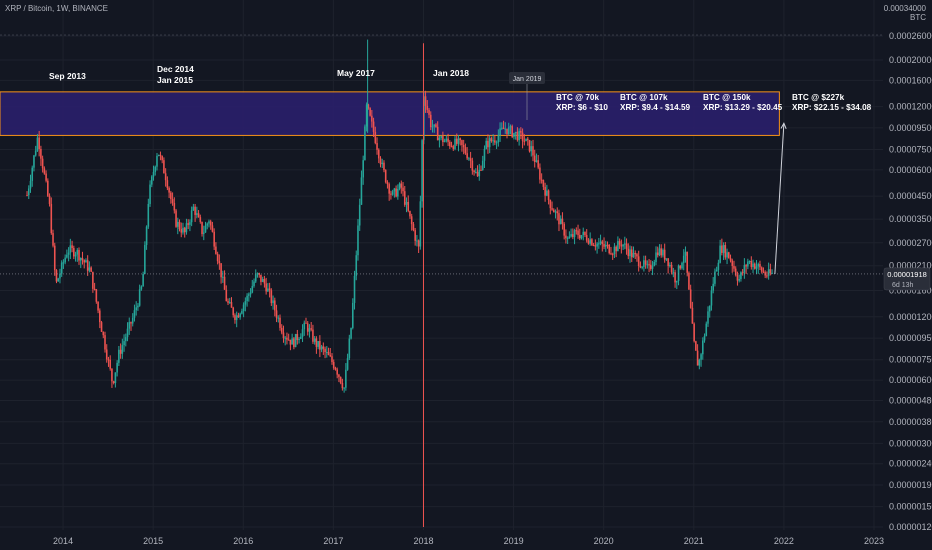 The image size is (932, 550). Describe the element at coordinates (910, 464) in the screenshot. I see `y-axis-tick-label: 0.00000240` at that location.